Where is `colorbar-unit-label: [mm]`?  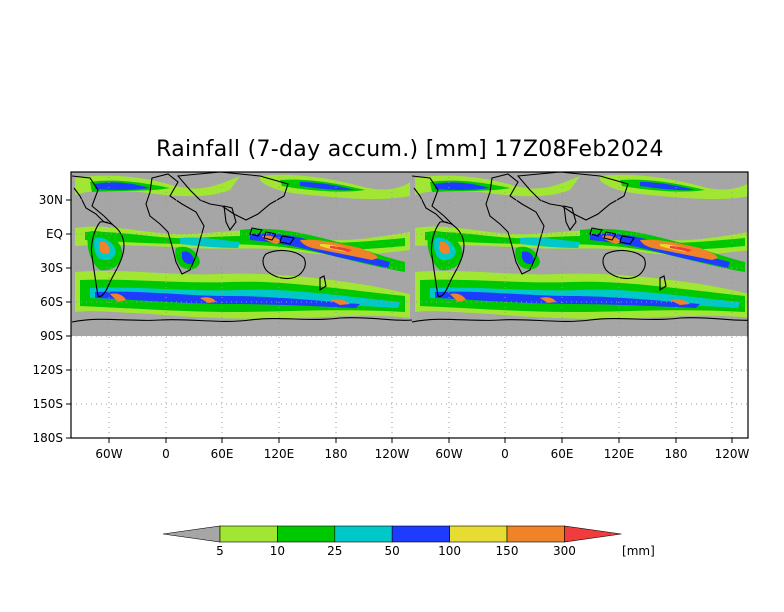
colorbar-unit-label: [mm] is located at coordinates (638, 551).